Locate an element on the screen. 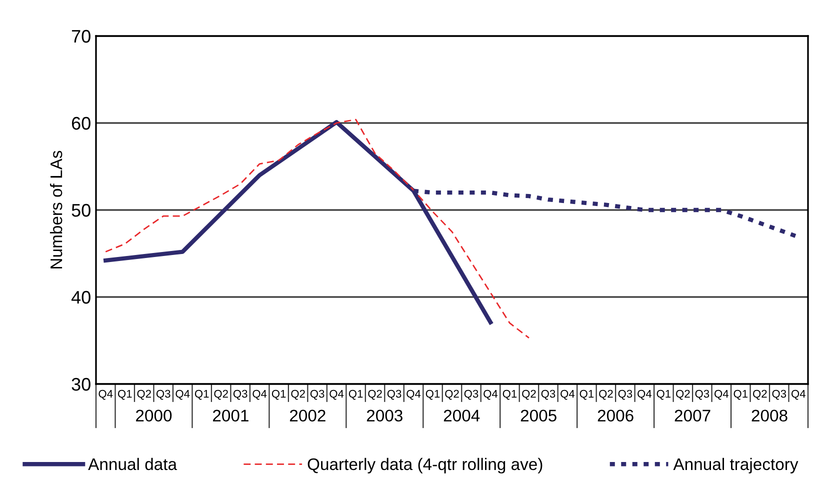  text: 2002 is located at coordinates (308, 416).